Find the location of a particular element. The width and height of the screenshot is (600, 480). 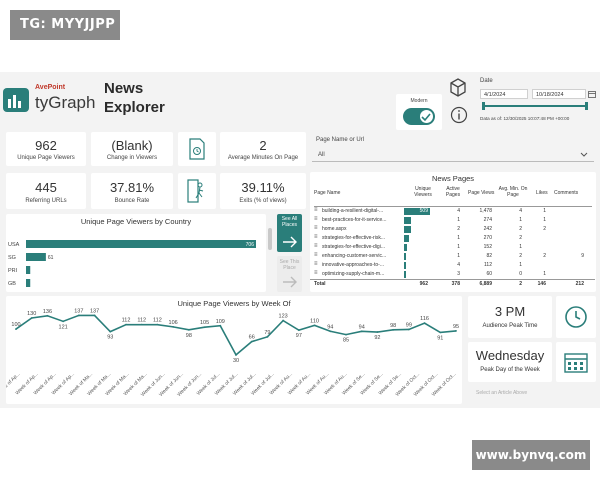

cell-pv: 60 is located at coordinates (489, 274).